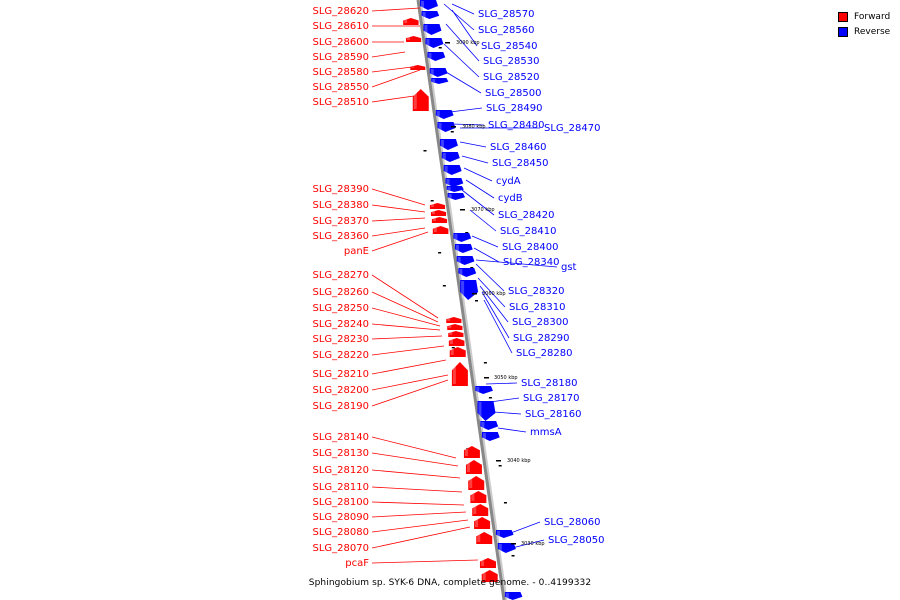  Describe the element at coordinates (341, 57) in the screenshot. I see `forward-gene-label: SLG_28590` at that location.